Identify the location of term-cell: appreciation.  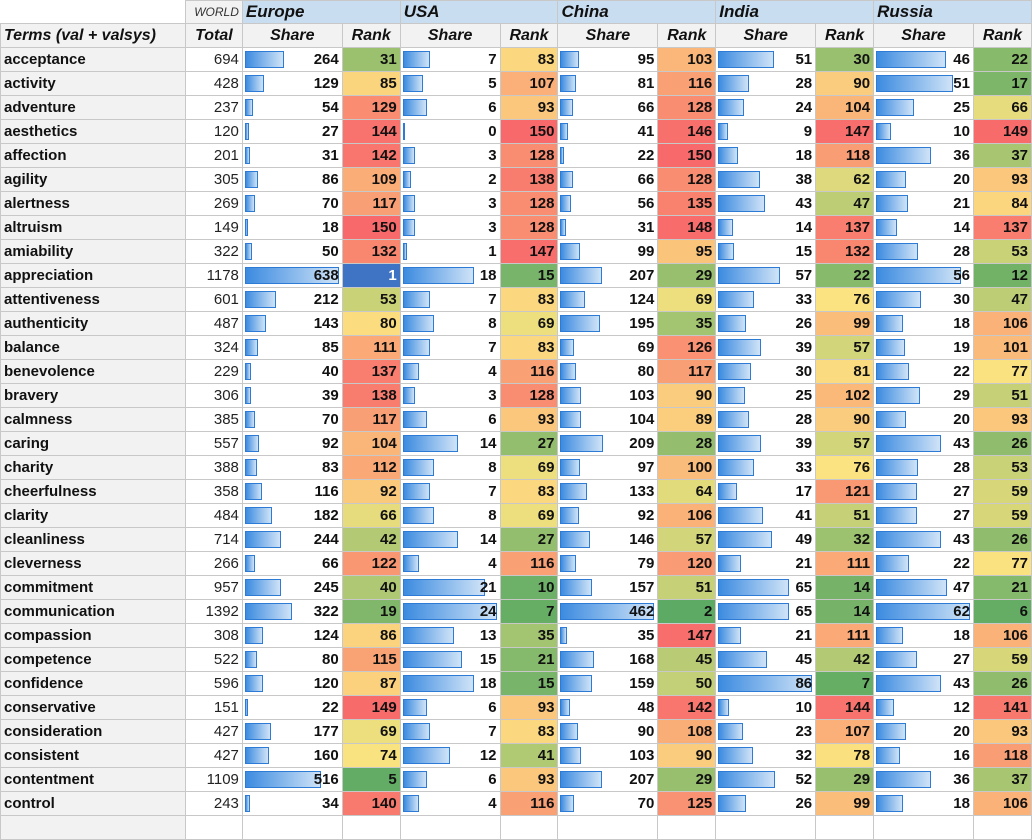
(93, 275).